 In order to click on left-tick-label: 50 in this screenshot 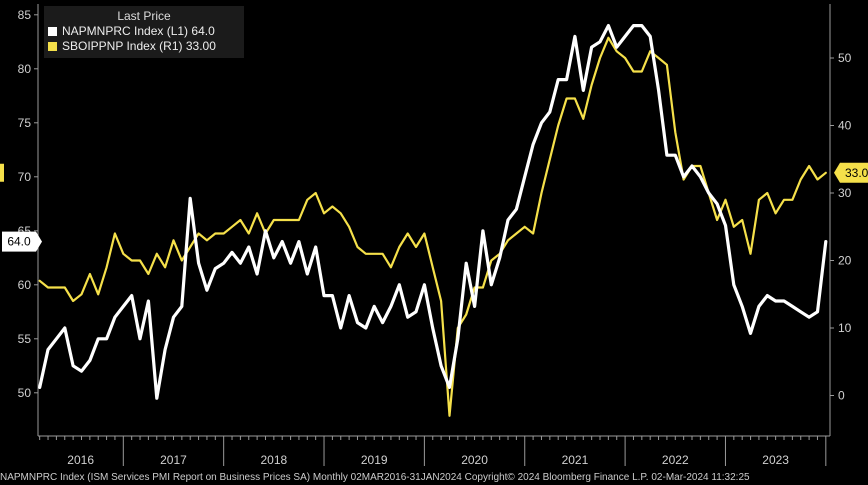, I will do `click(25, 393)`.